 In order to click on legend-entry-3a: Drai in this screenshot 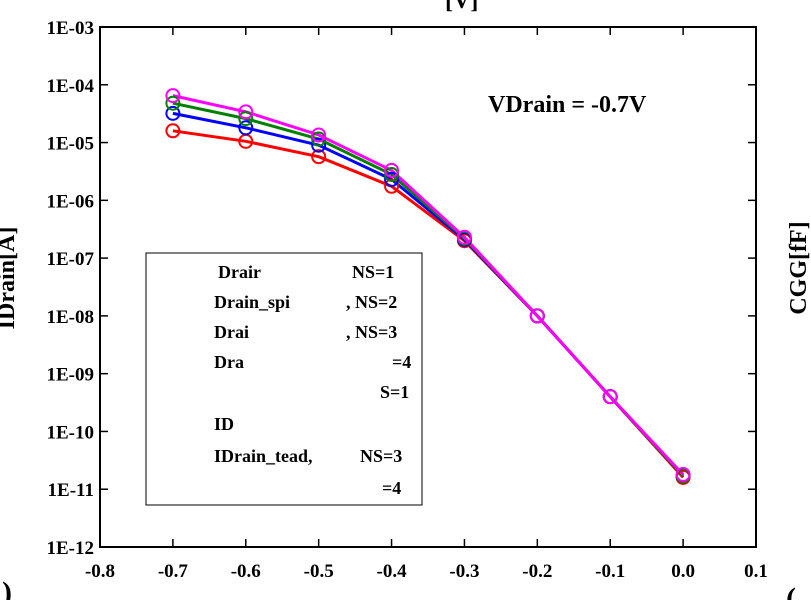, I will do `click(231, 332)`.